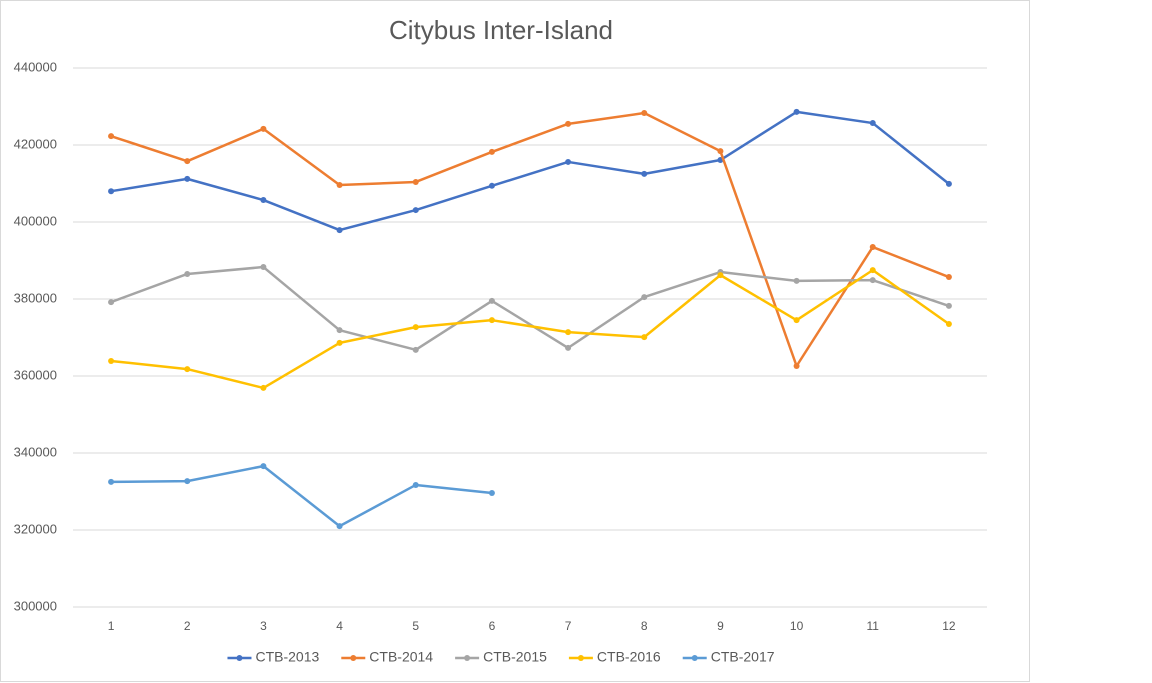  I want to click on x-tick-label: 3, so click(263, 626).